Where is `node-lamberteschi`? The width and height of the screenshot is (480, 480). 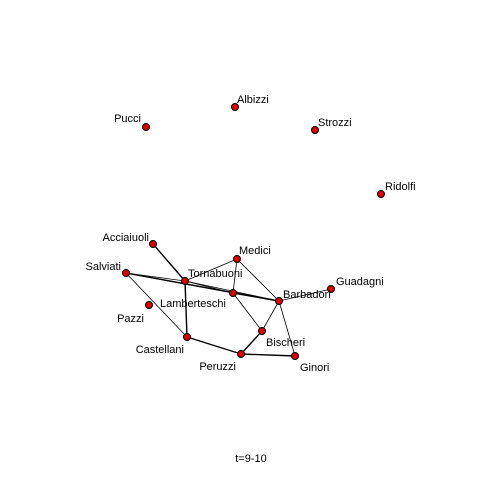 node-lamberteschi is located at coordinates (233, 293).